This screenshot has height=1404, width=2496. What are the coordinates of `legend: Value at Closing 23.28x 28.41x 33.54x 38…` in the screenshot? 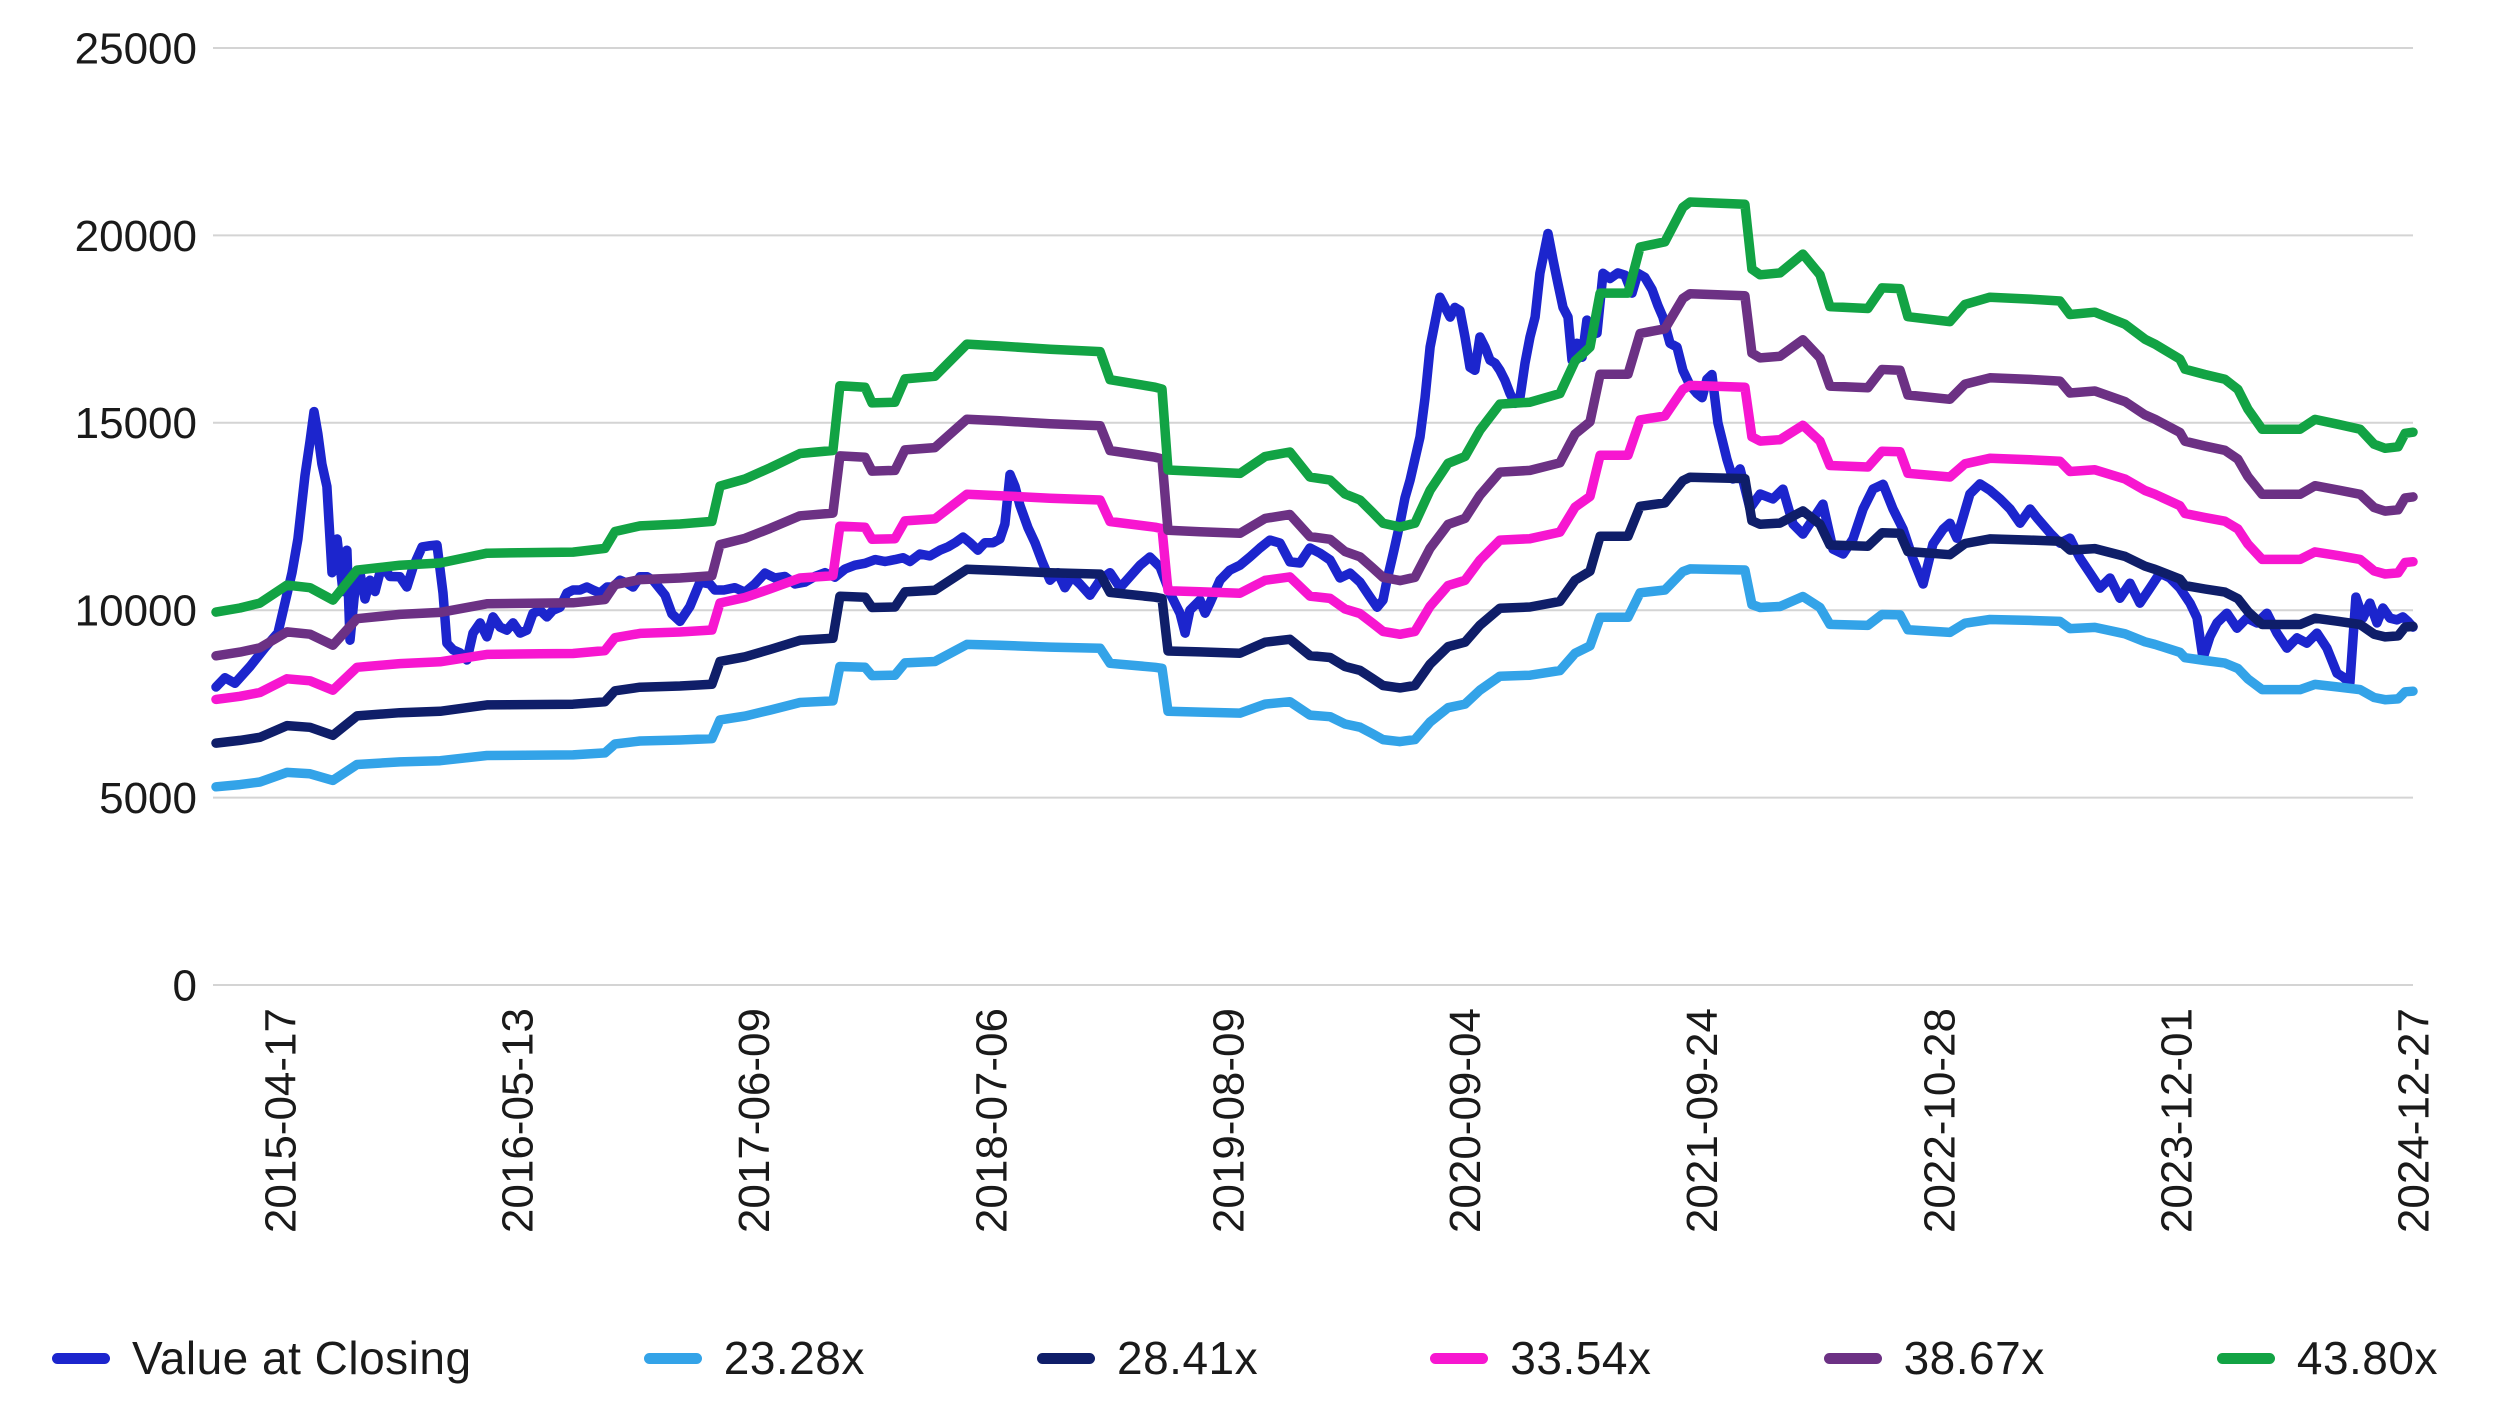 It's located at (1248, 1358).